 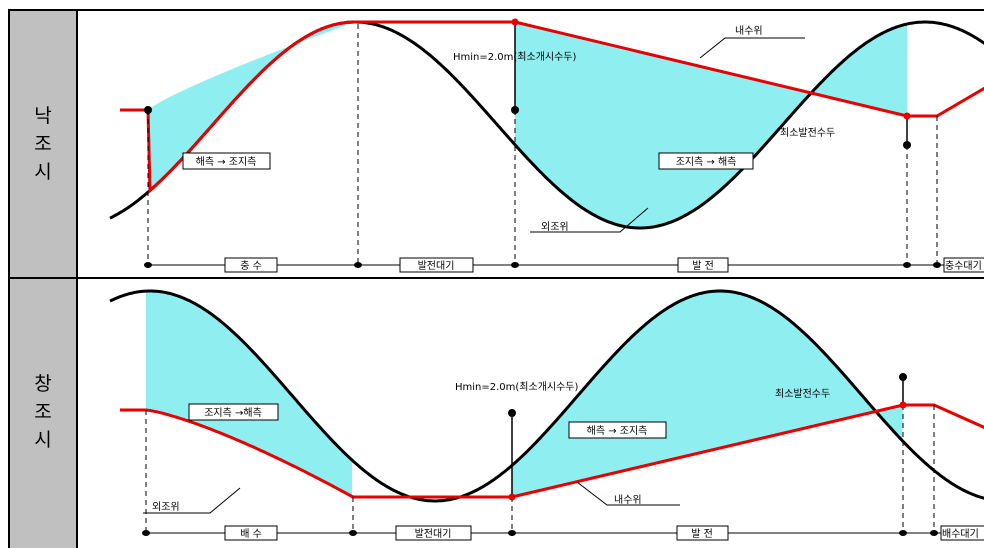 I want to click on side-label-flood-2: 조, so click(x=42, y=412).